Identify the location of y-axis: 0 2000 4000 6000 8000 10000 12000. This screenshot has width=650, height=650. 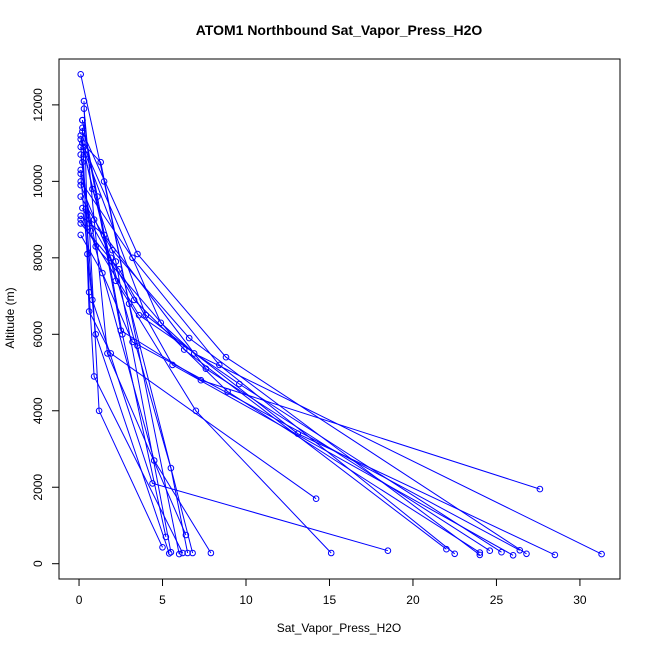
(45, 327).